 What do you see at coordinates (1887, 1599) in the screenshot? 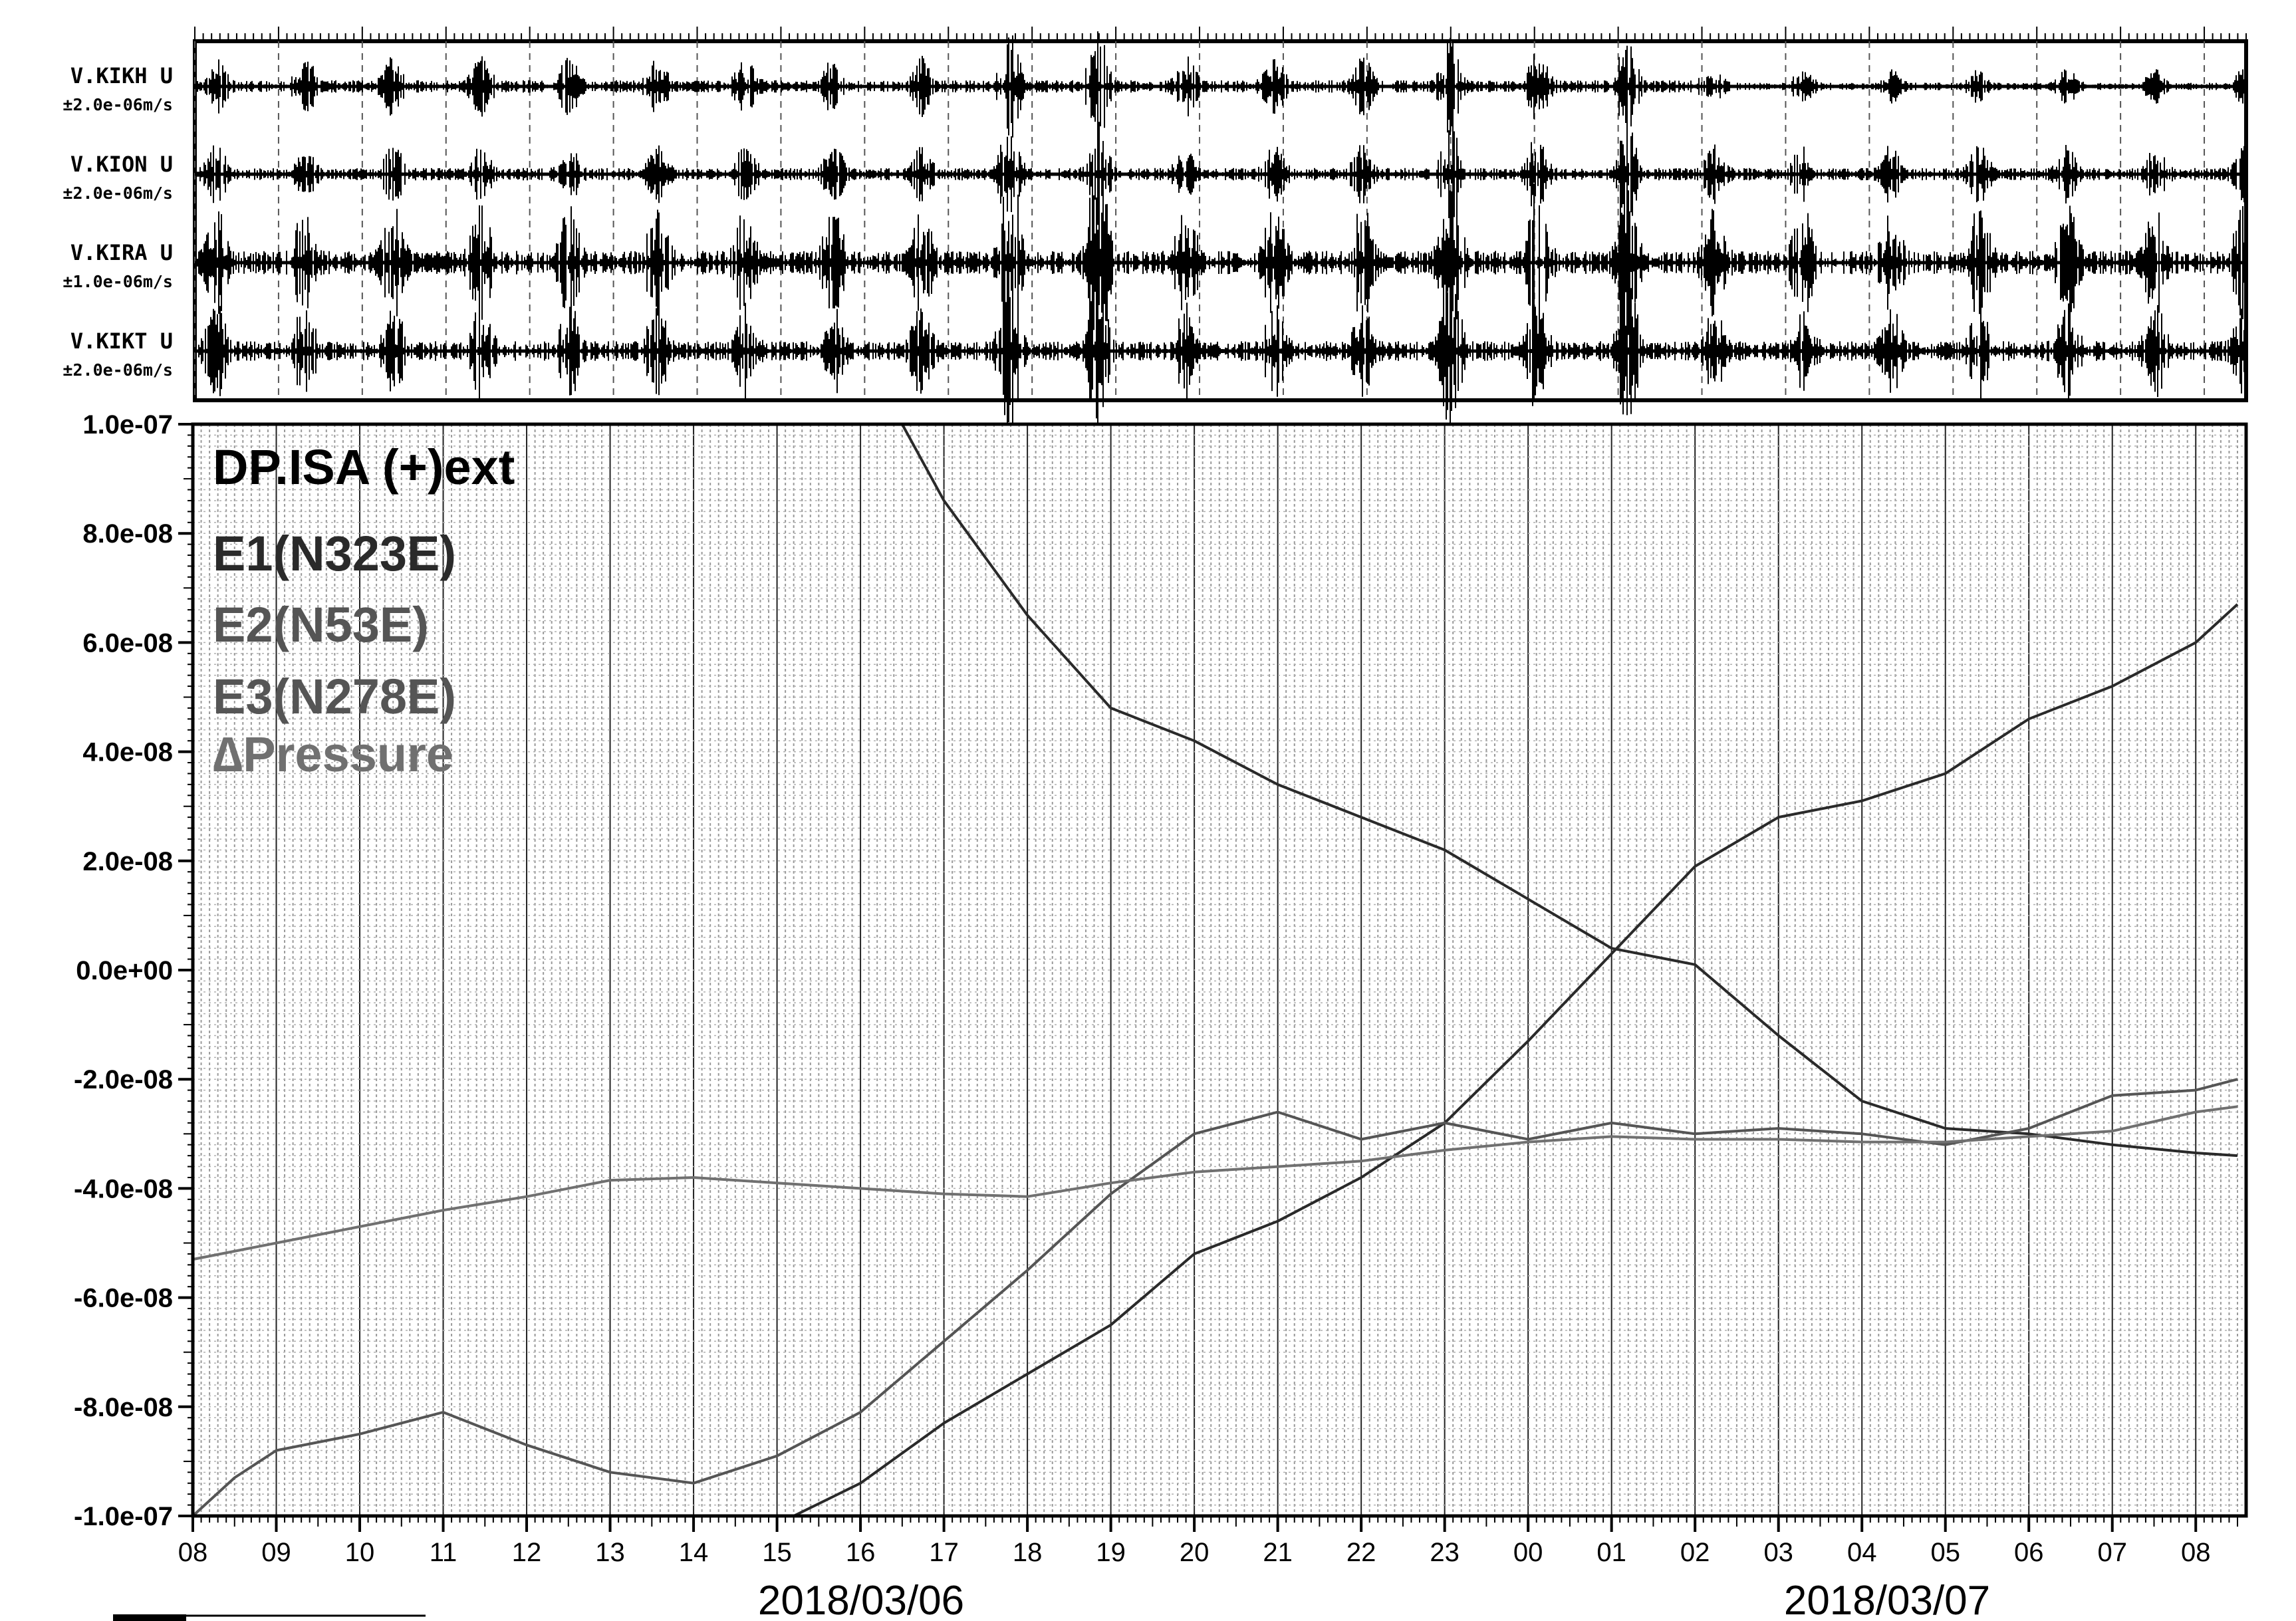
I see `date-label-2: 2018/03/07` at bounding box center [1887, 1599].